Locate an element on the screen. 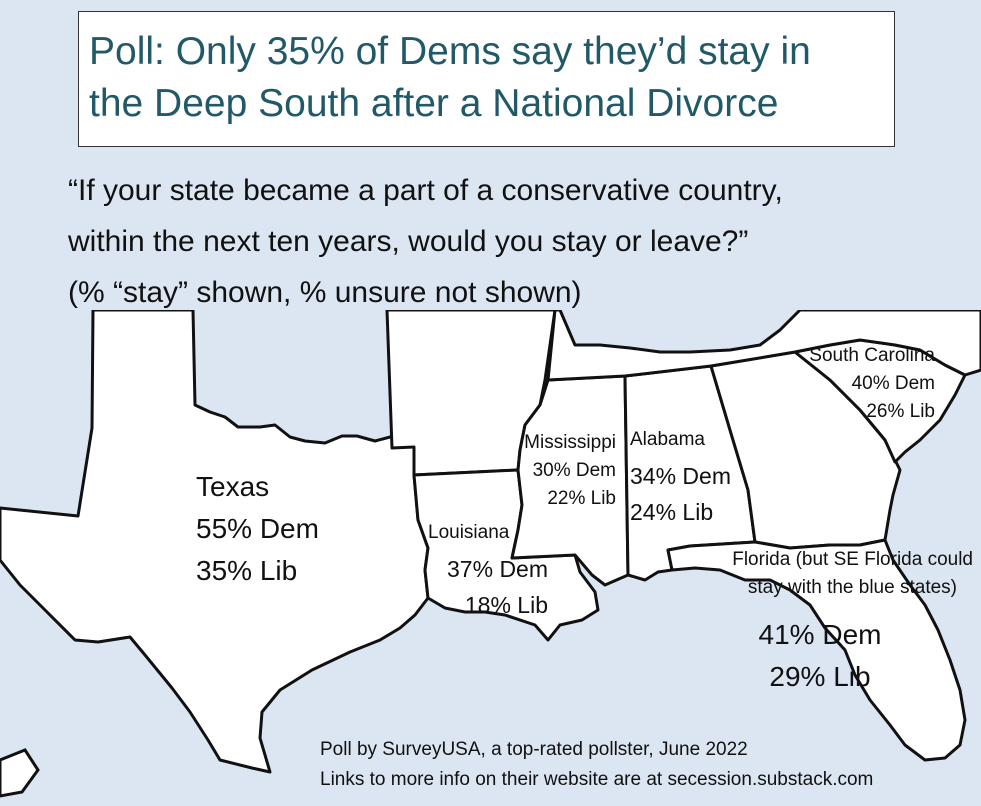  south-carolina-label: South Carolina 40% Dem 26% Lib is located at coordinates (867, 384).